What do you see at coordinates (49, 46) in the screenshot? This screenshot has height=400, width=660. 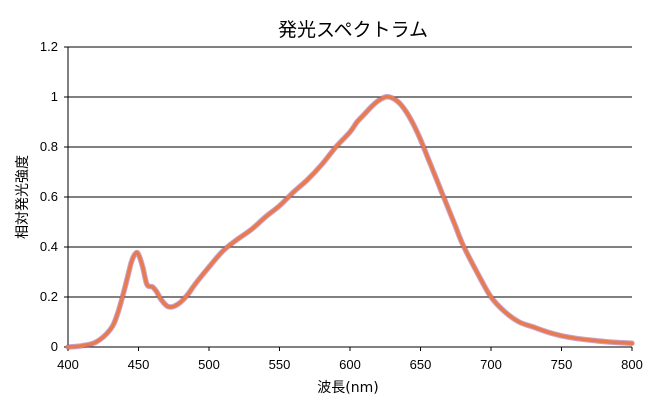 I see `y-tick-label: 1.2` at bounding box center [49, 46].